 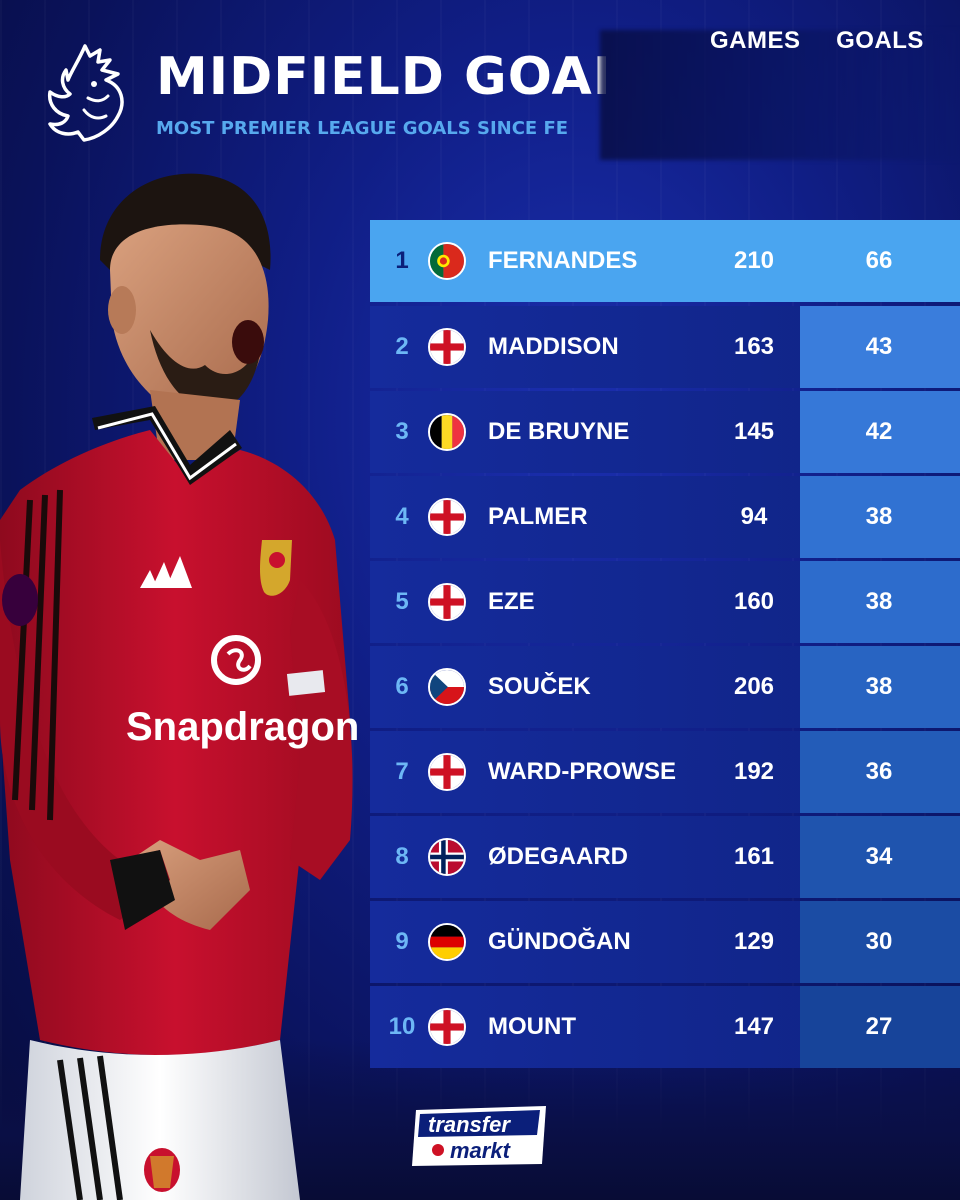 What do you see at coordinates (754, 1026) in the screenshot?
I see `games-value: 147` at bounding box center [754, 1026].